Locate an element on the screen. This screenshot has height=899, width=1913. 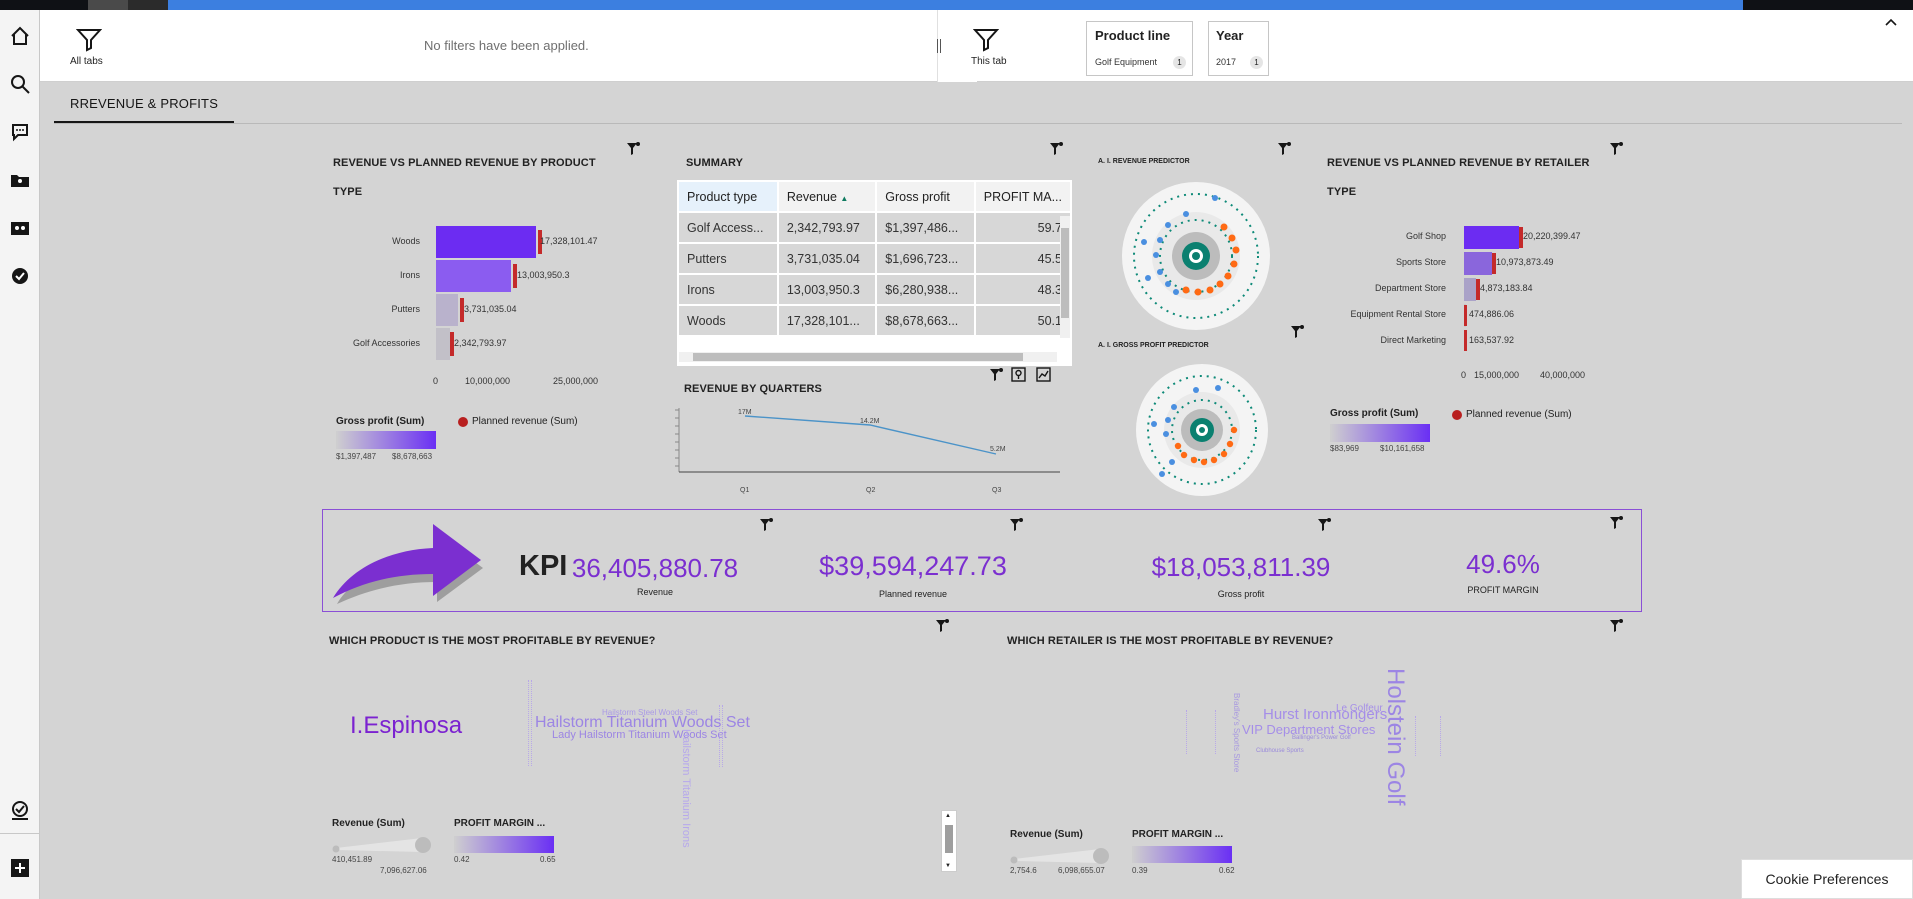
revenue-predictor-visual is located at coordinates (1196, 256).